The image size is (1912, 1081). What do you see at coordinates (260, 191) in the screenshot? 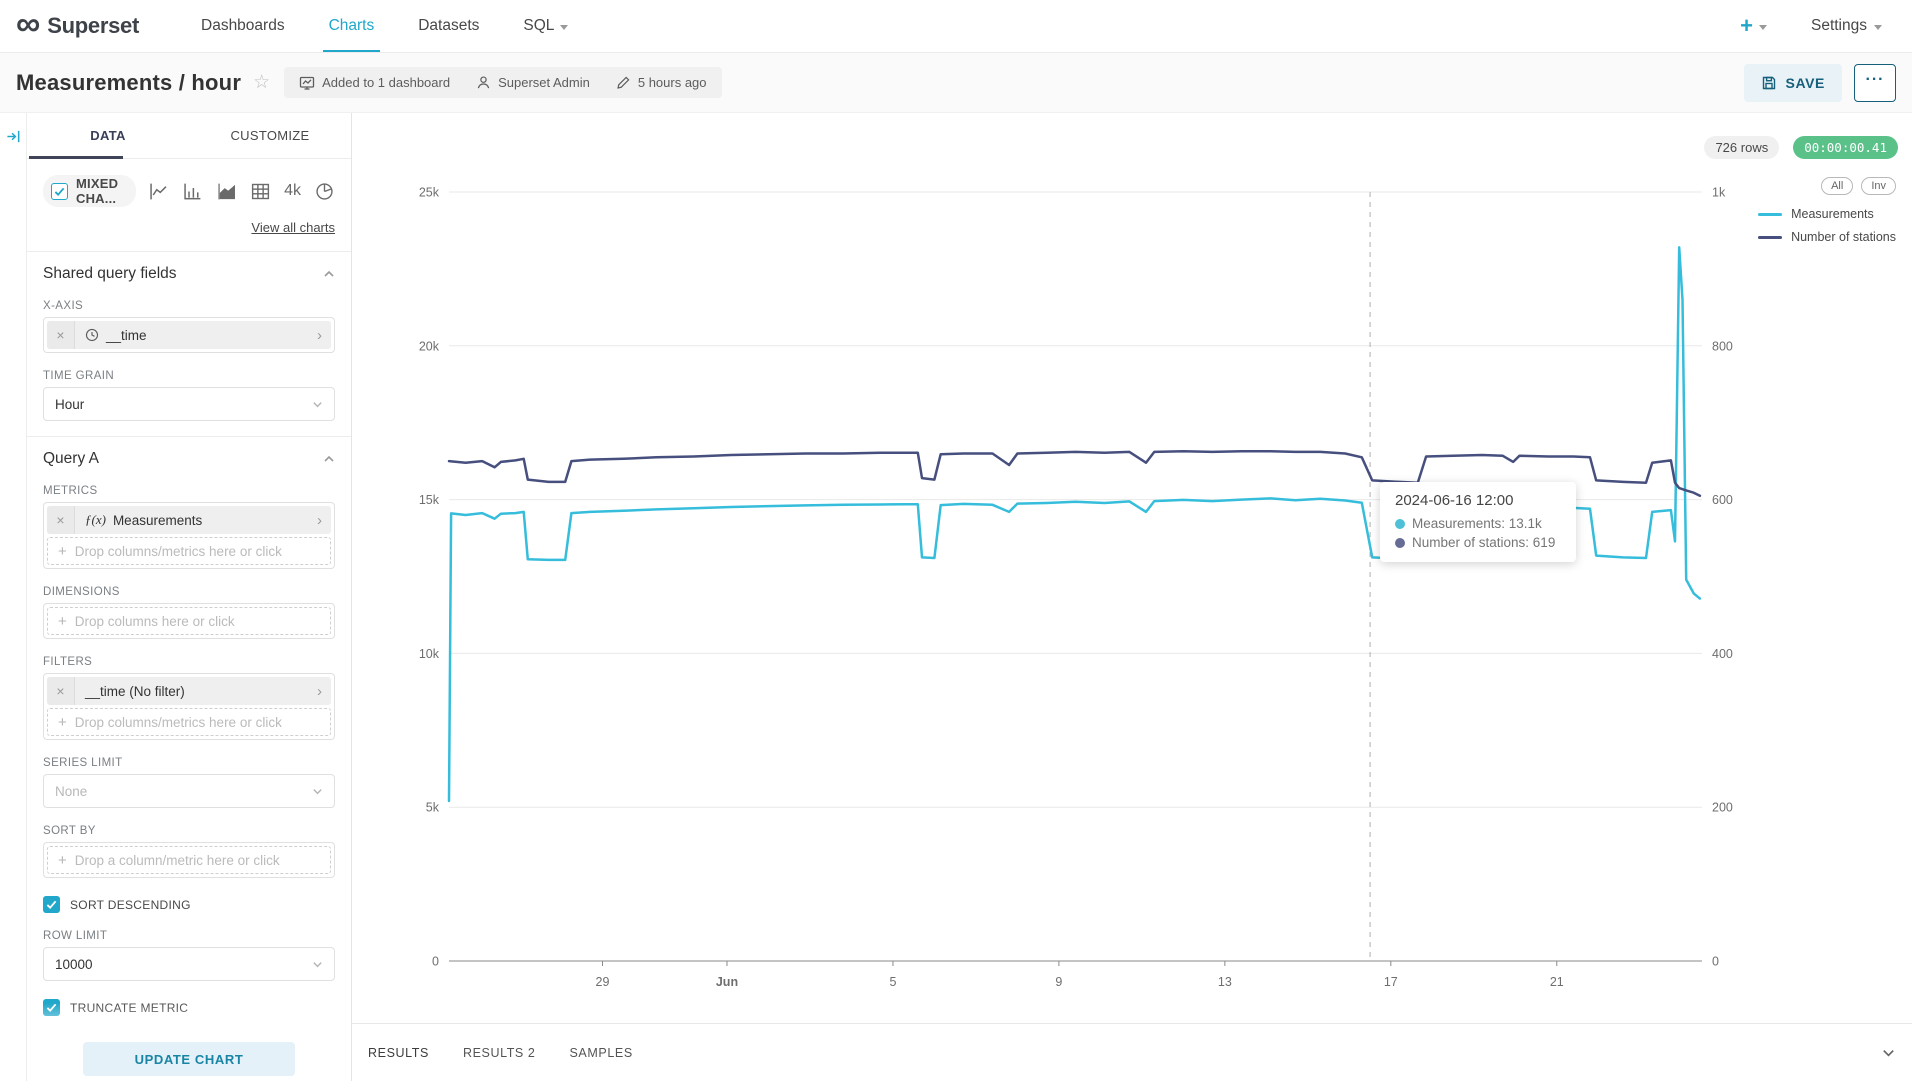
I see `table-icon` at bounding box center [260, 191].